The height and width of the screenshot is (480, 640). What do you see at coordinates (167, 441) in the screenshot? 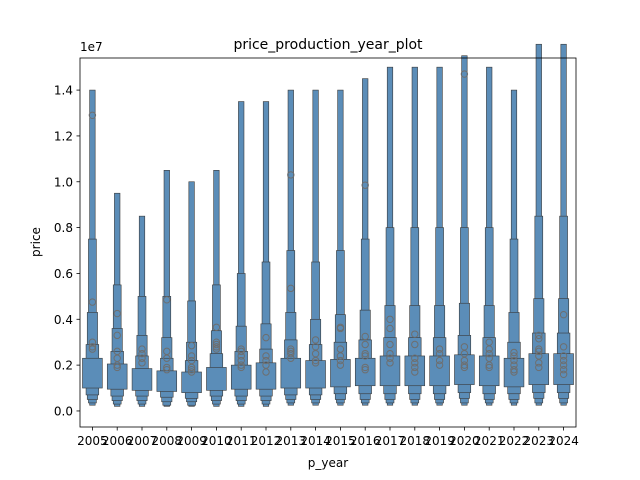
I see `x-tick-label: 2008` at bounding box center [167, 441].